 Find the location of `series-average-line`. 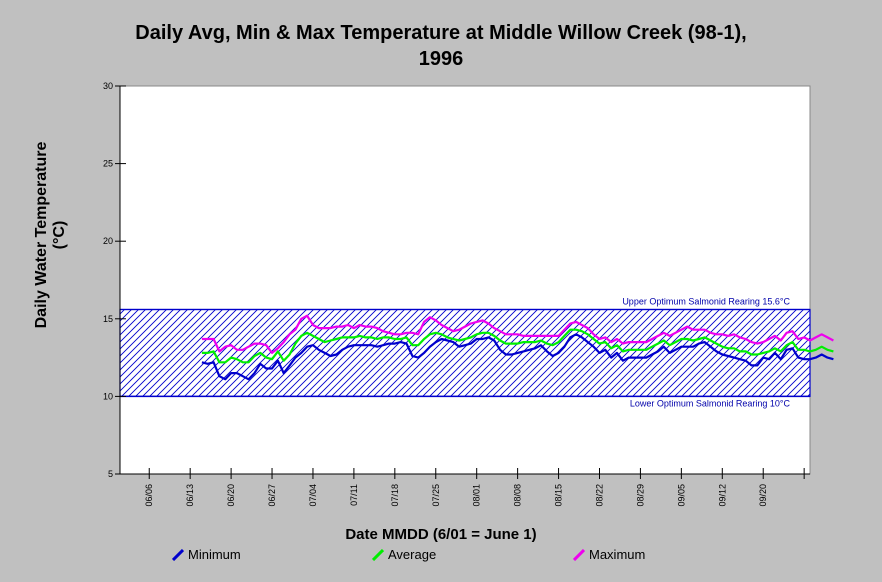

series-average-line is located at coordinates (517, 346).